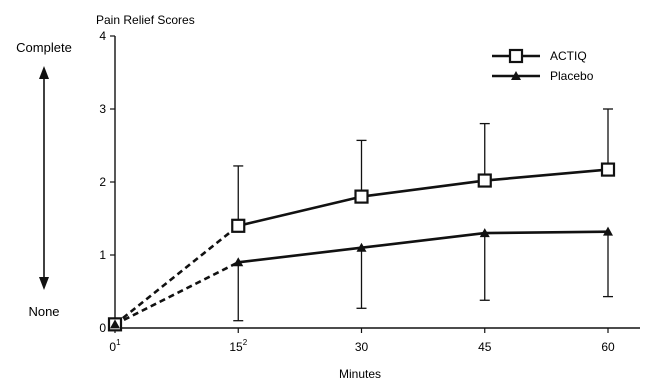 The width and height of the screenshot is (647, 381). What do you see at coordinates (608, 347) in the screenshot?
I see `x-tick-label: 60` at bounding box center [608, 347].